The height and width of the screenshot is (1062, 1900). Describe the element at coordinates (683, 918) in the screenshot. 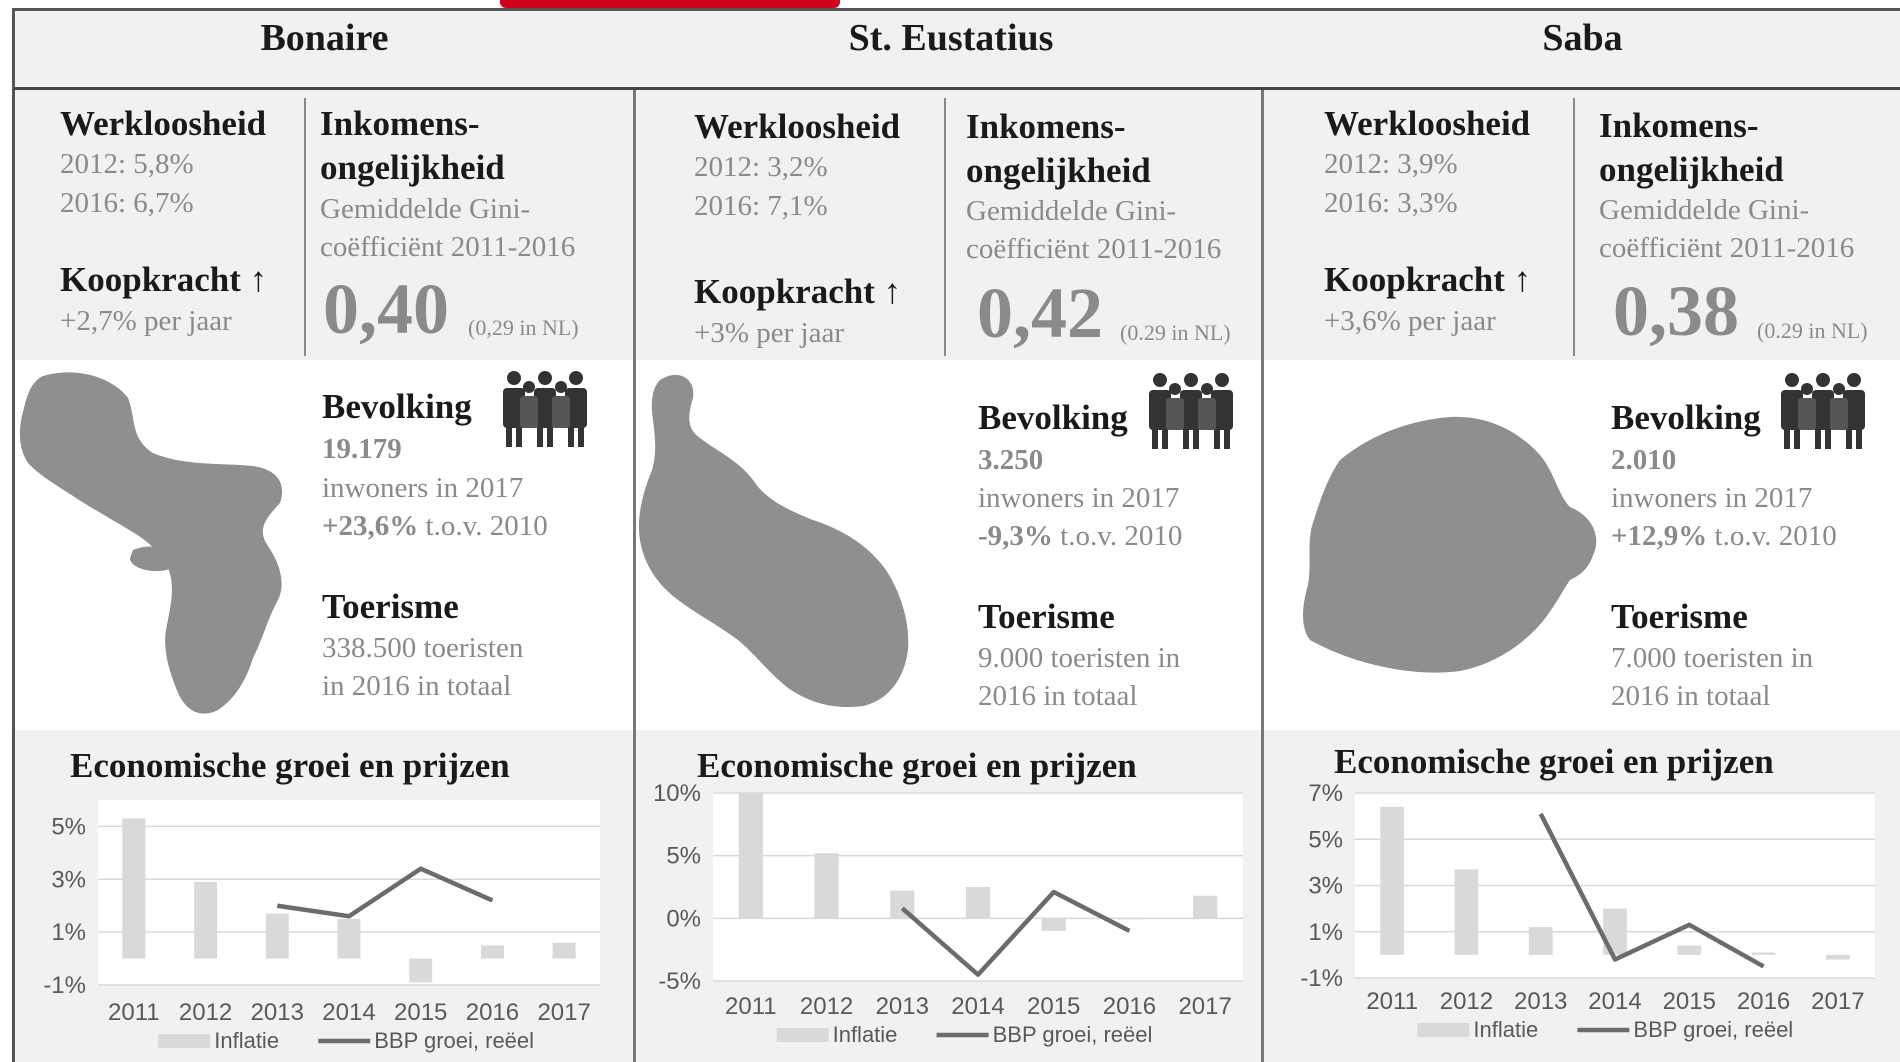

I see `y-tick-label: 0%` at that location.